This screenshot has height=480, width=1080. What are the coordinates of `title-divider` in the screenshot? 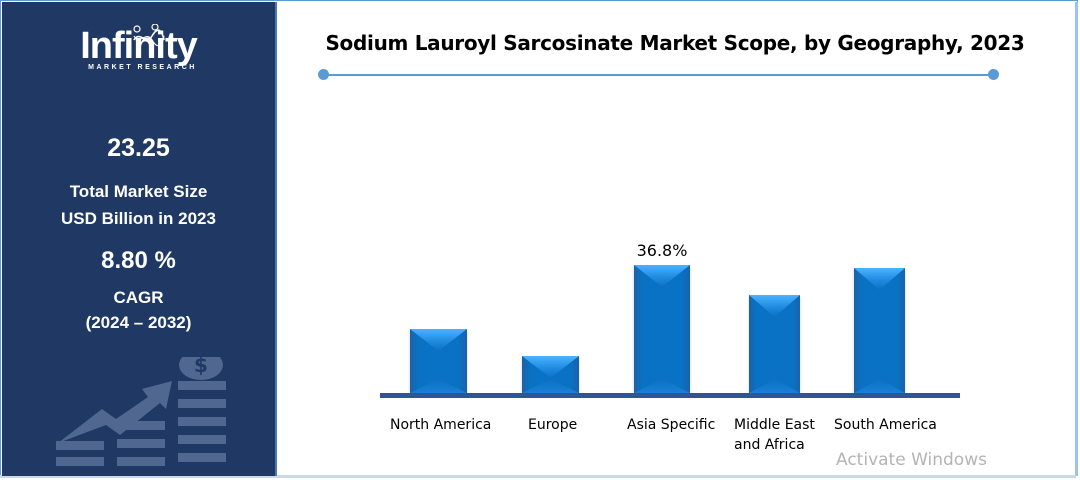 It's located at (658, 75).